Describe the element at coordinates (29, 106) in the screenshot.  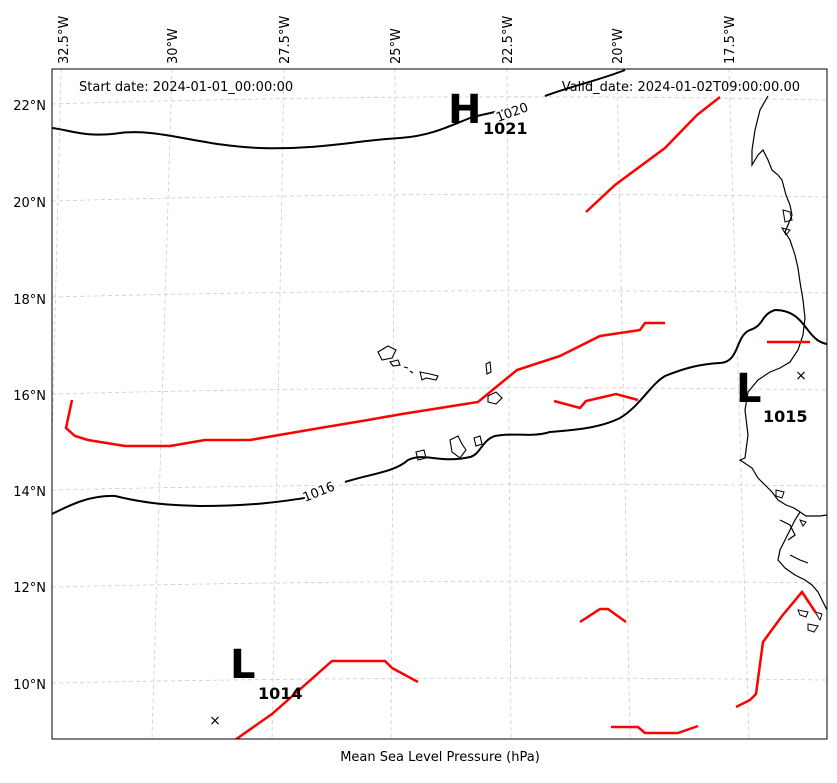
I see `lat-tick-label: 22°N` at that location.